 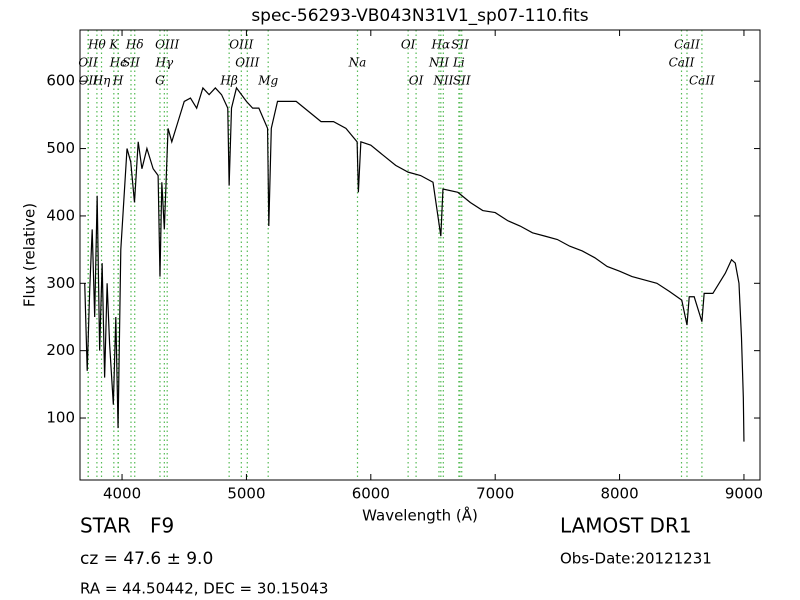 I want to click on chart-title: spec-56293-VB043N31V1_sp07-110.fits, so click(x=419, y=16).